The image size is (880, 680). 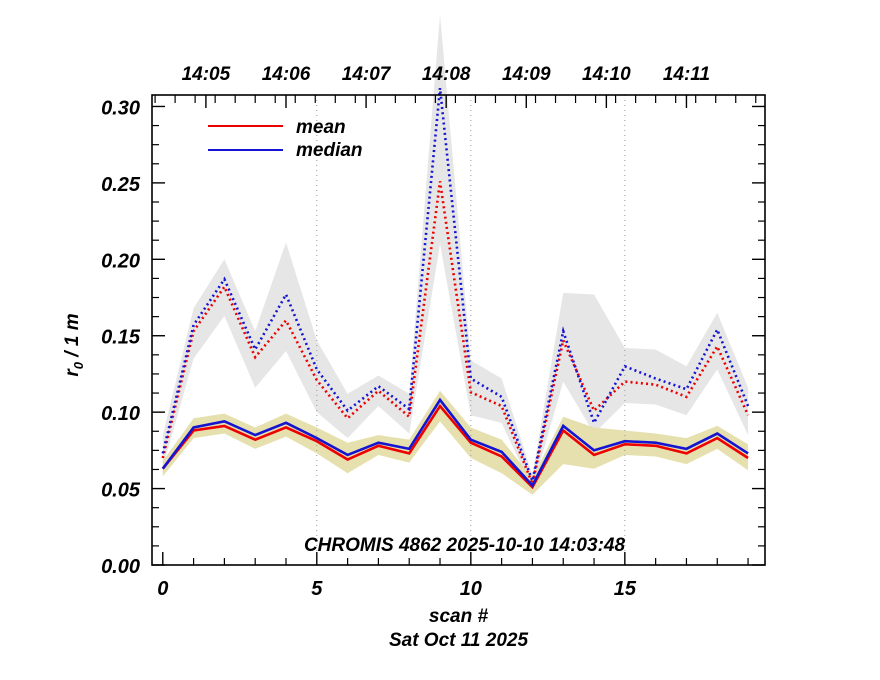 I want to click on x-tick-label: 15, so click(x=625, y=589).